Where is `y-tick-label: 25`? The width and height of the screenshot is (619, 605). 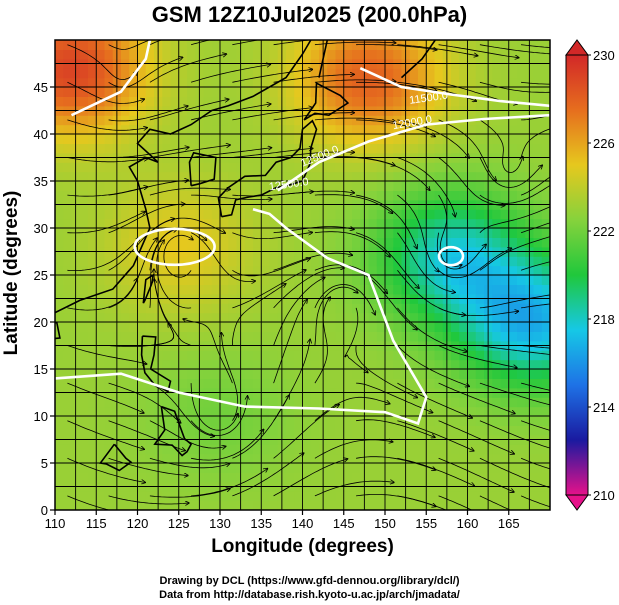
y-tick-label: 25 is located at coordinates (41, 275).